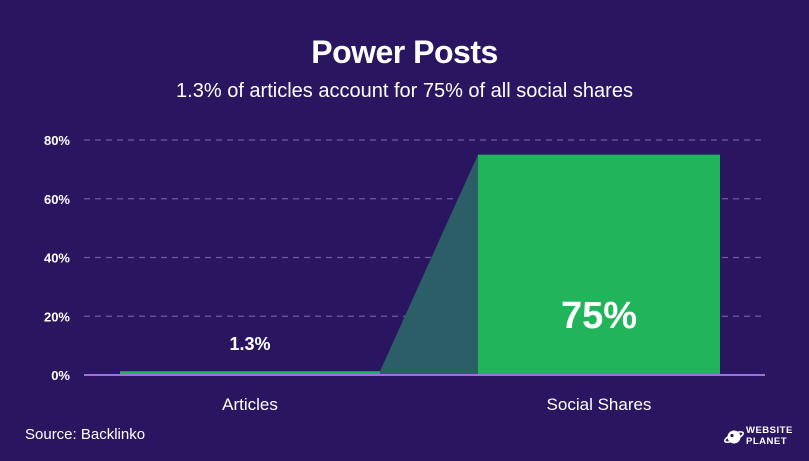 This screenshot has width=809, height=461. What do you see at coordinates (599, 316) in the screenshot?
I see `data-label-social-shares: 75%` at bounding box center [599, 316].